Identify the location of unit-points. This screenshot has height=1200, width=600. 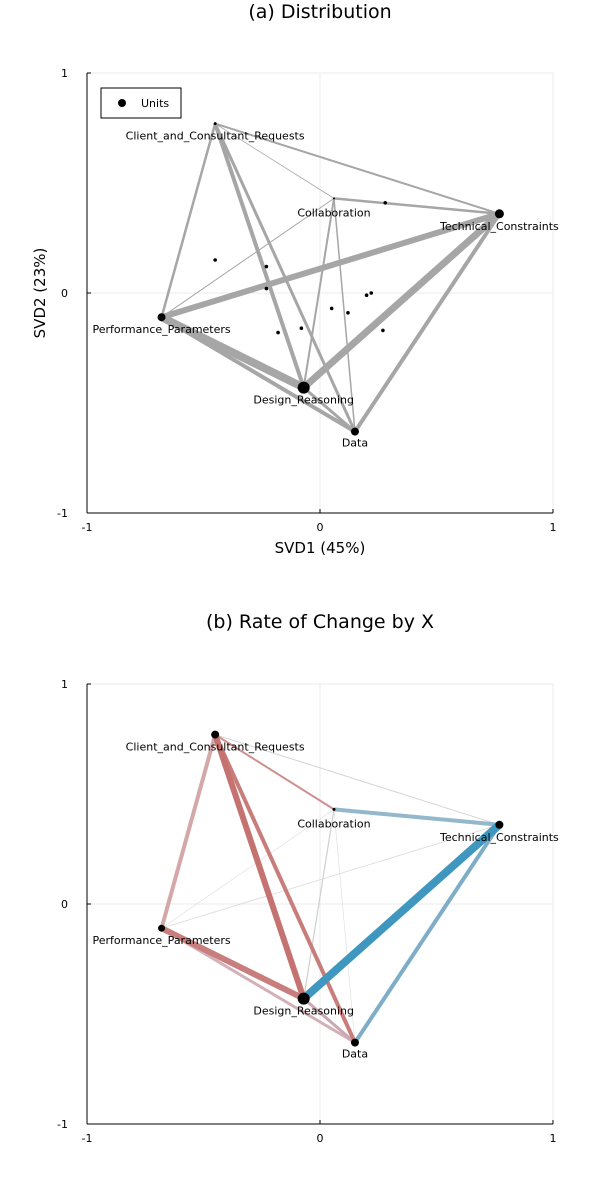
(300, 268).